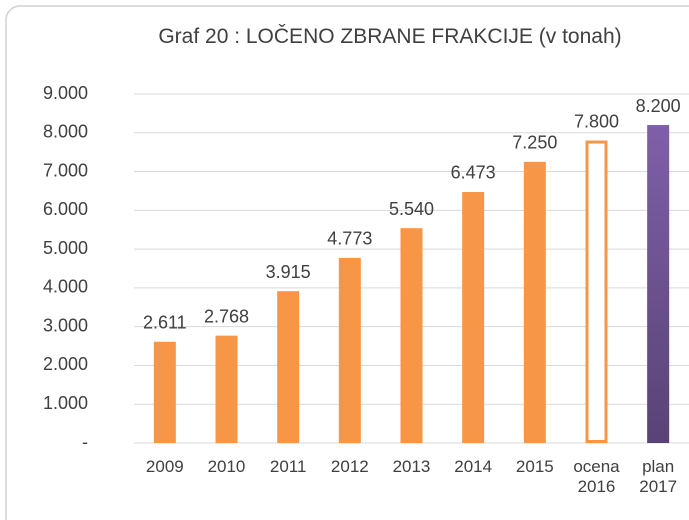  Describe the element at coordinates (473, 173) in the screenshot. I see `value-label: 6.473` at that location.